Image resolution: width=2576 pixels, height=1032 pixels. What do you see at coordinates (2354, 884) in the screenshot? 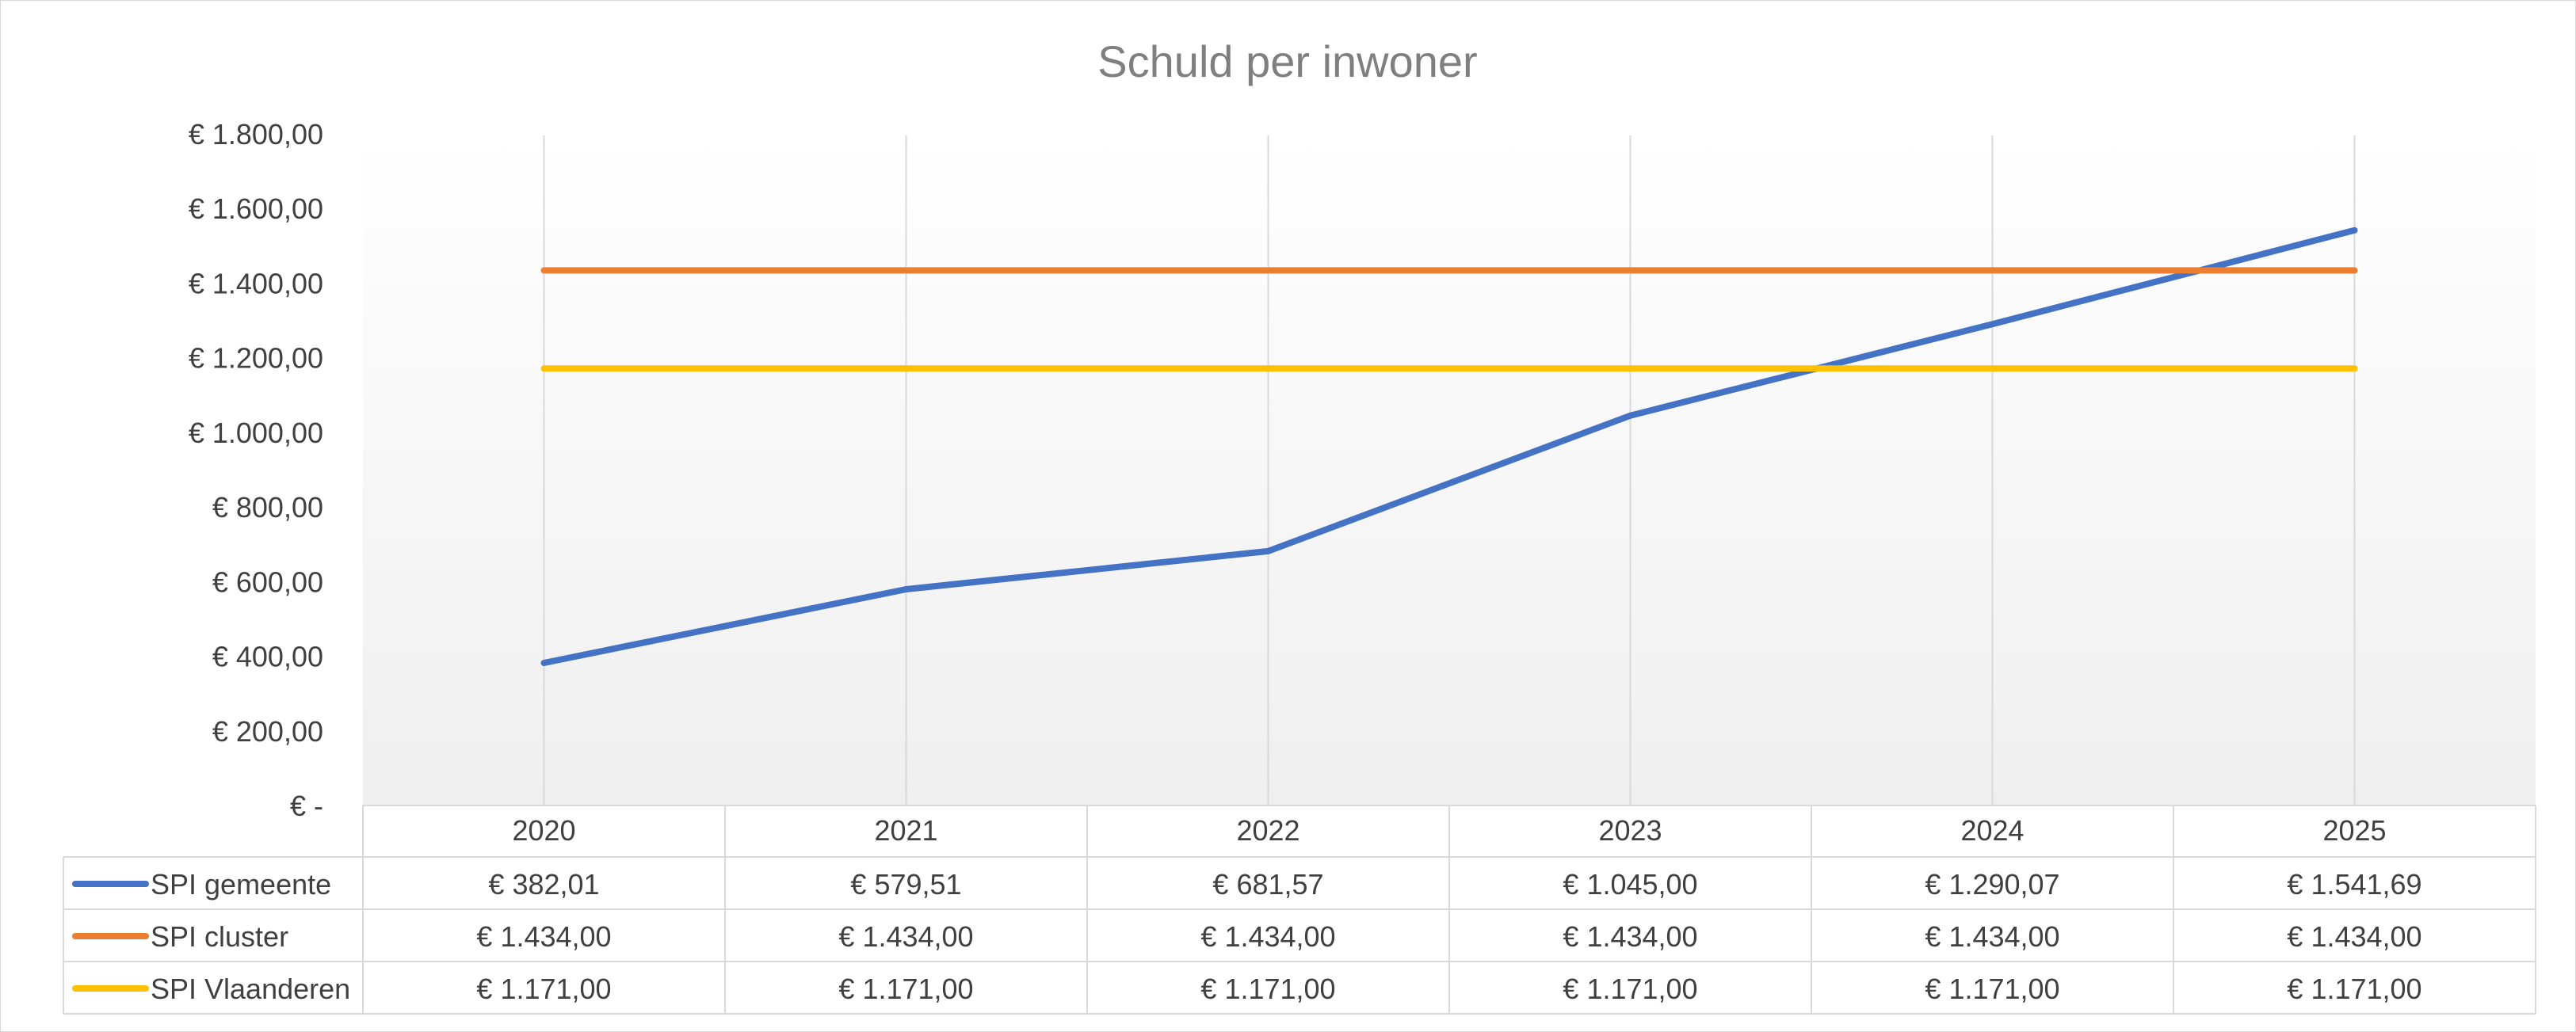
I see `data-label: € 1.541,69` at bounding box center [2354, 884].